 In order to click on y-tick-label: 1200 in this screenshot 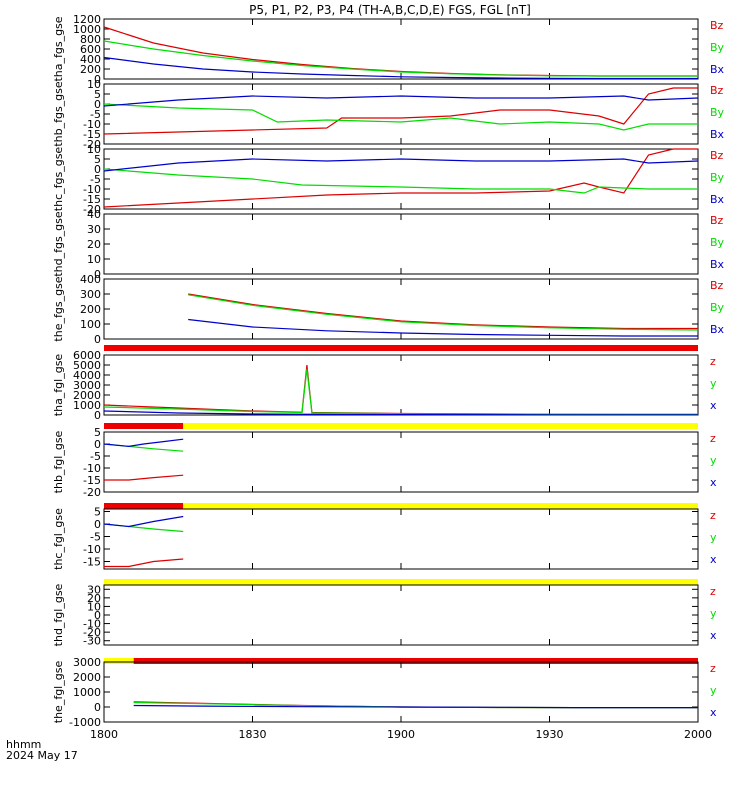, I will do `click(87, 19)`.